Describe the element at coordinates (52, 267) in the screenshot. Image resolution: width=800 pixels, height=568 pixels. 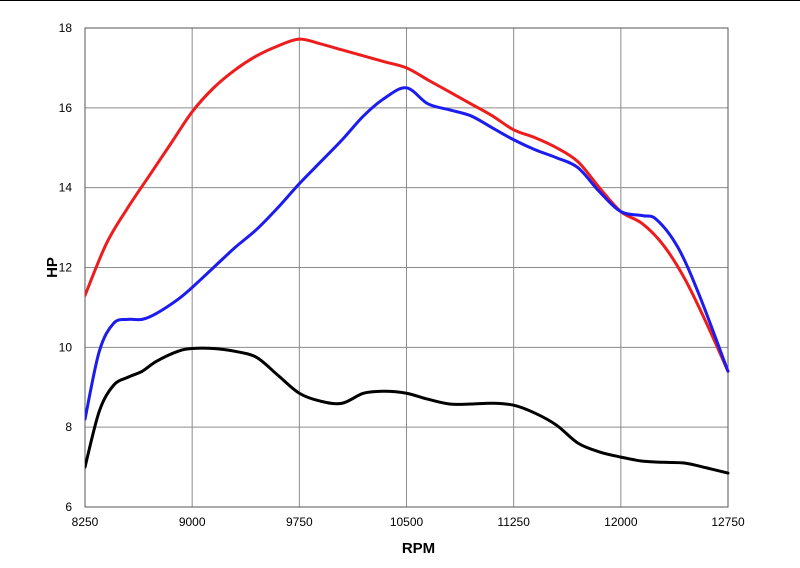
I see `y-axis-title: HP` at that location.